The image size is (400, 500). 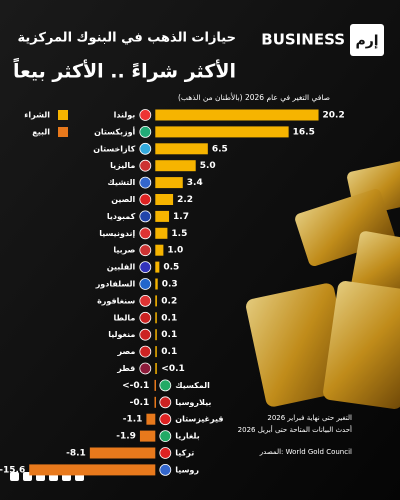 What do you see at coordinates (117, 233) in the screenshot?
I see `category-label: إندونيسيا` at bounding box center [117, 233].